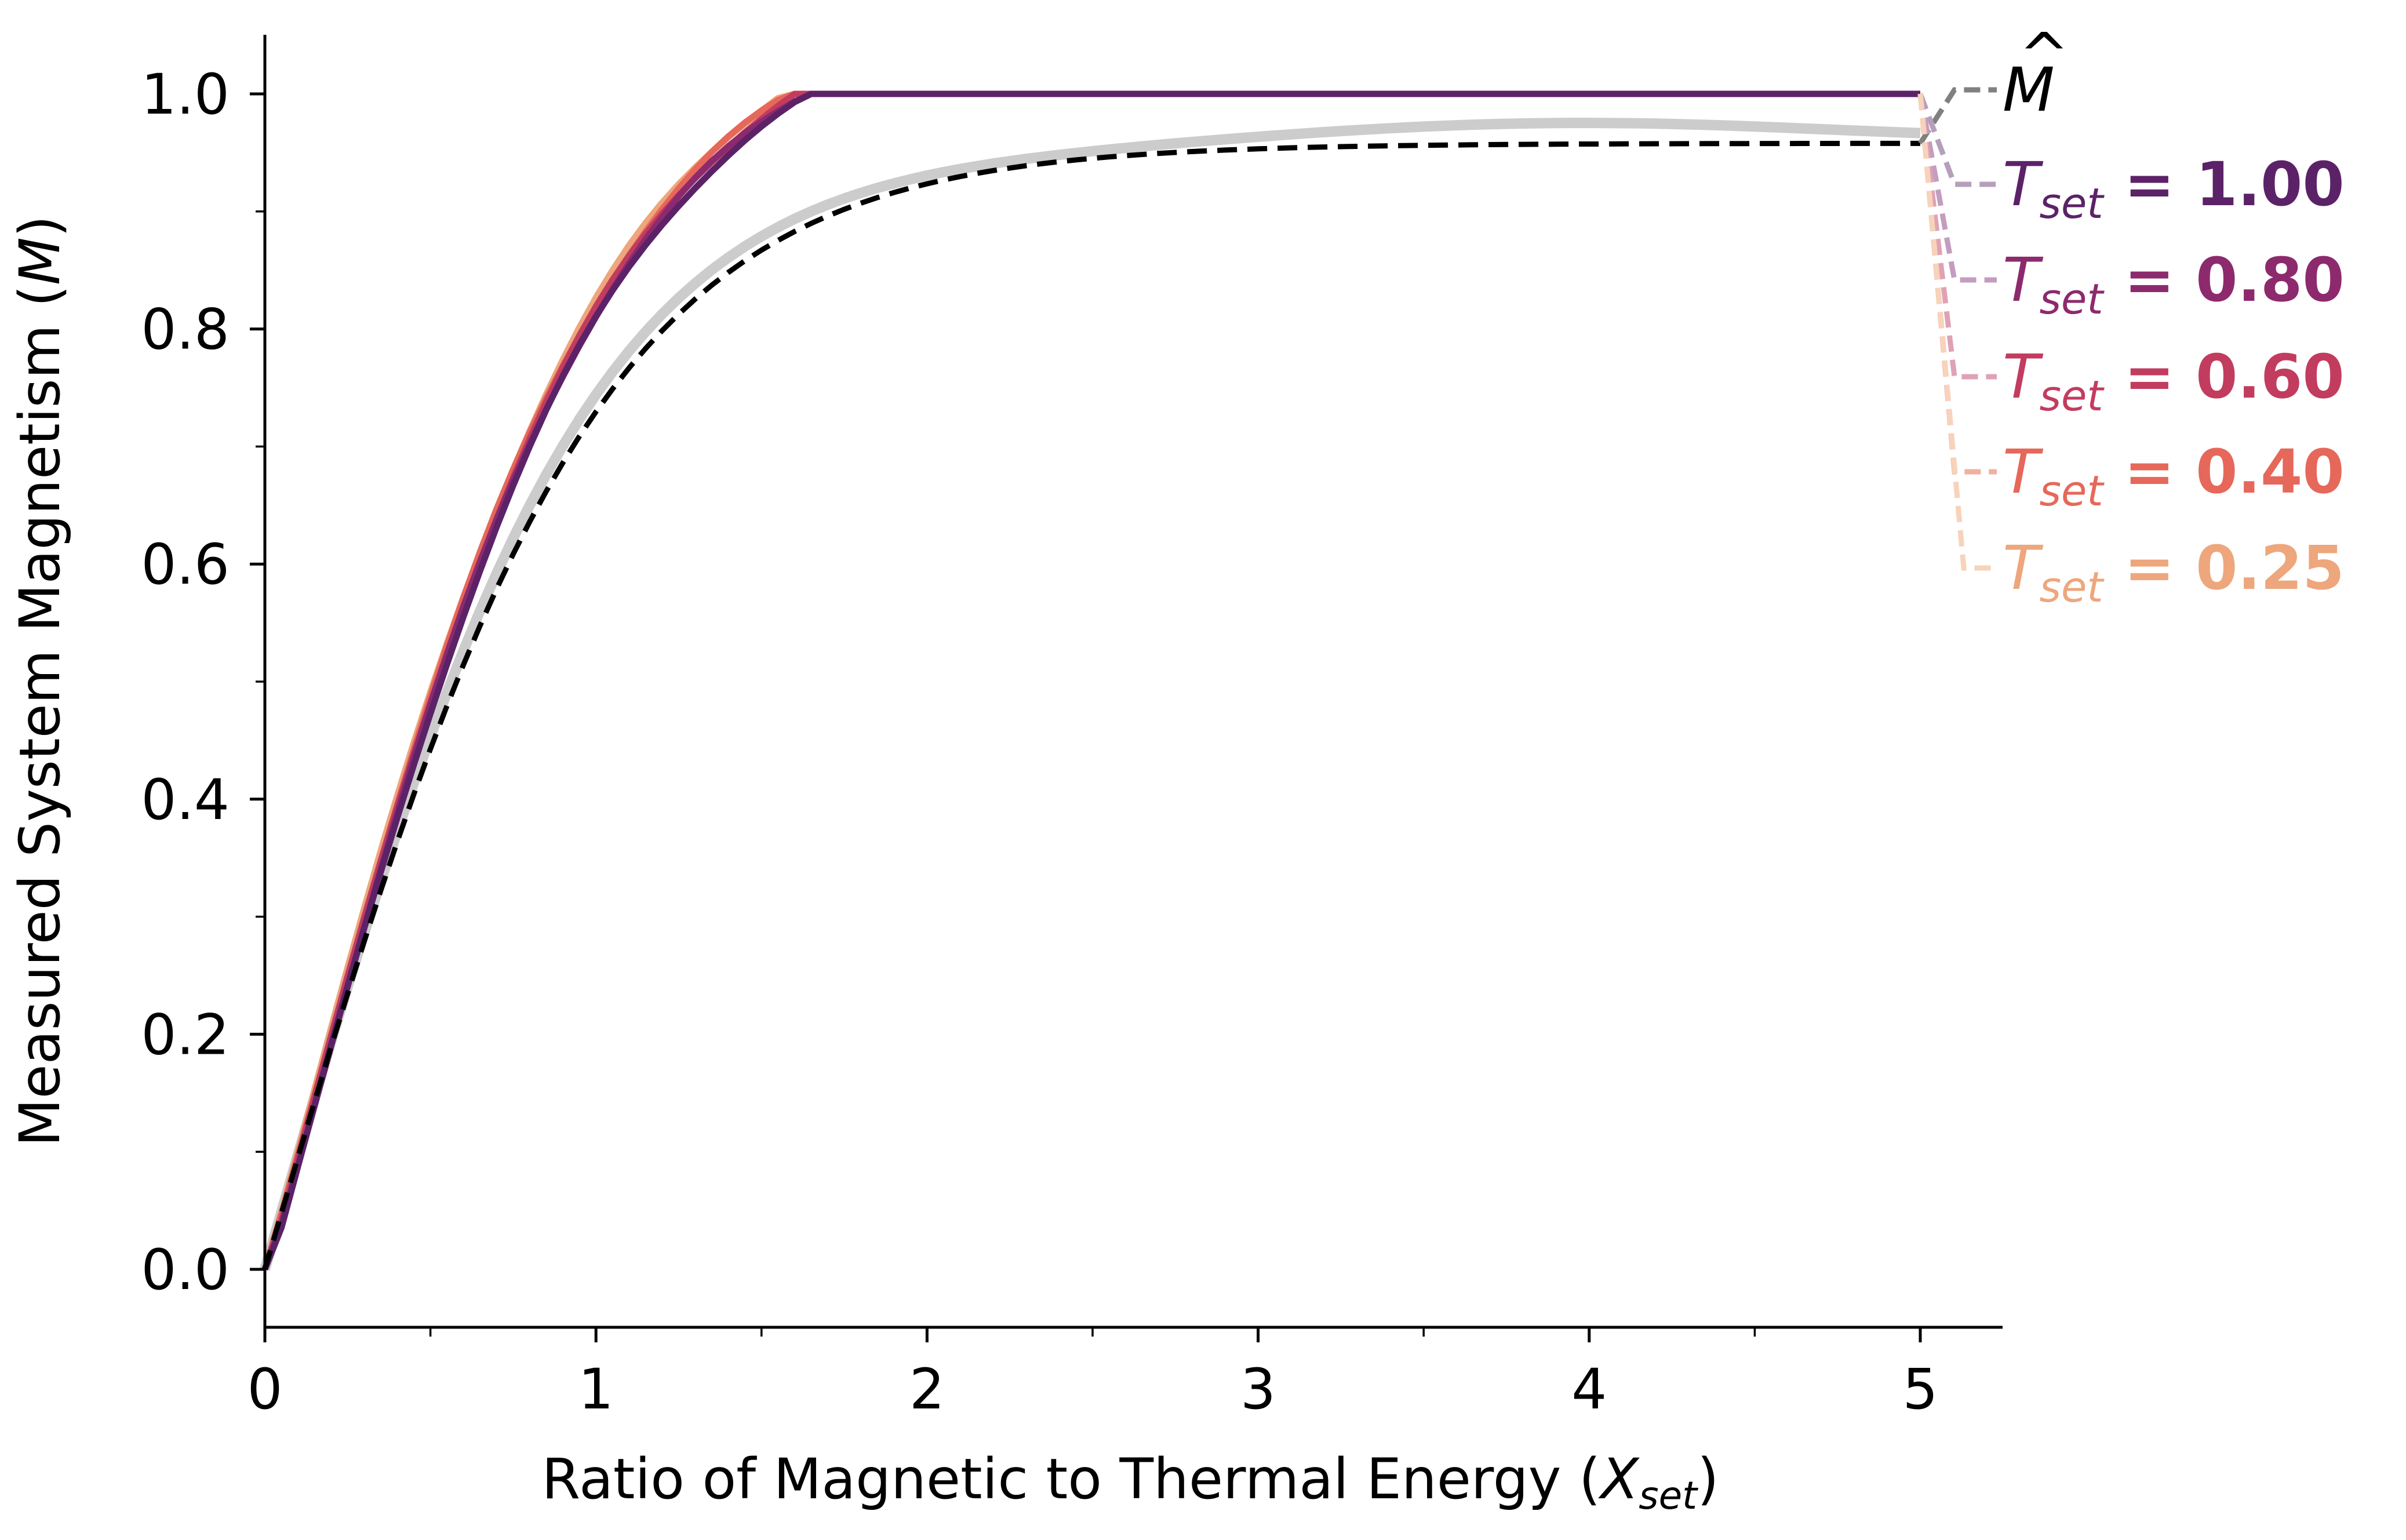 The width and height of the screenshot is (2406, 1540). What do you see at coordinates (2174, 475) in the screenshot?
I see `legend-label-0.40: Tset = 0.40` at bounding box center [2174, 475].